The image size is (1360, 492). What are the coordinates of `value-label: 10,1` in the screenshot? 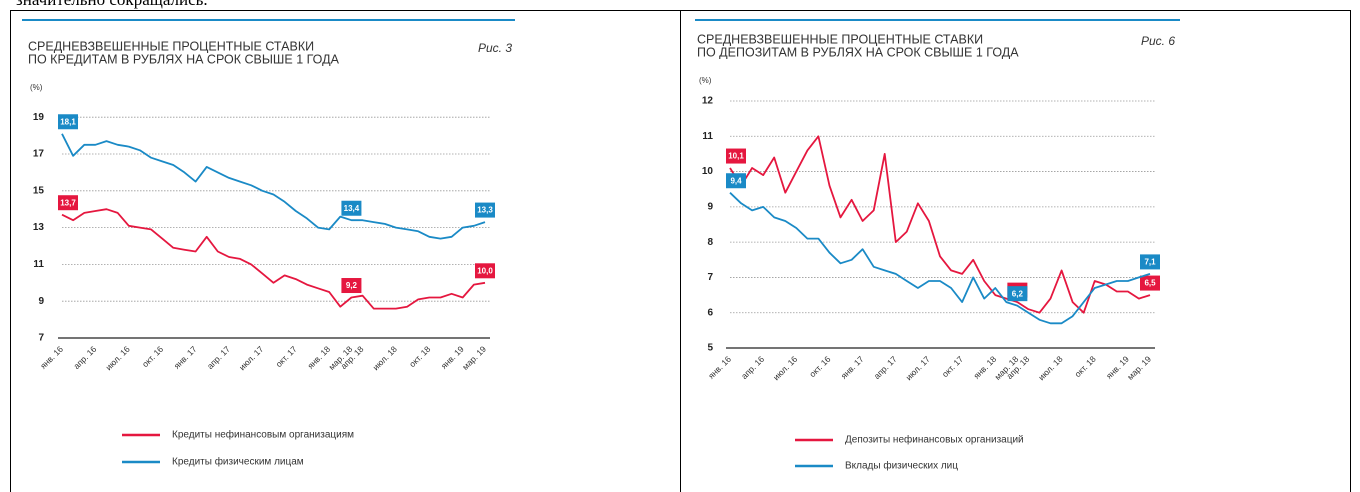 It's located at (736, 156).